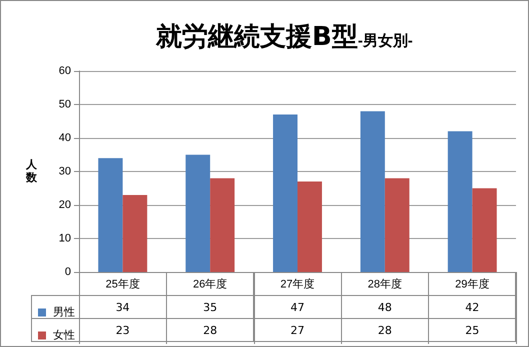  Describe the element at coordinates (122, 307) in the screenshot. I see `data-label: 34` at that location.